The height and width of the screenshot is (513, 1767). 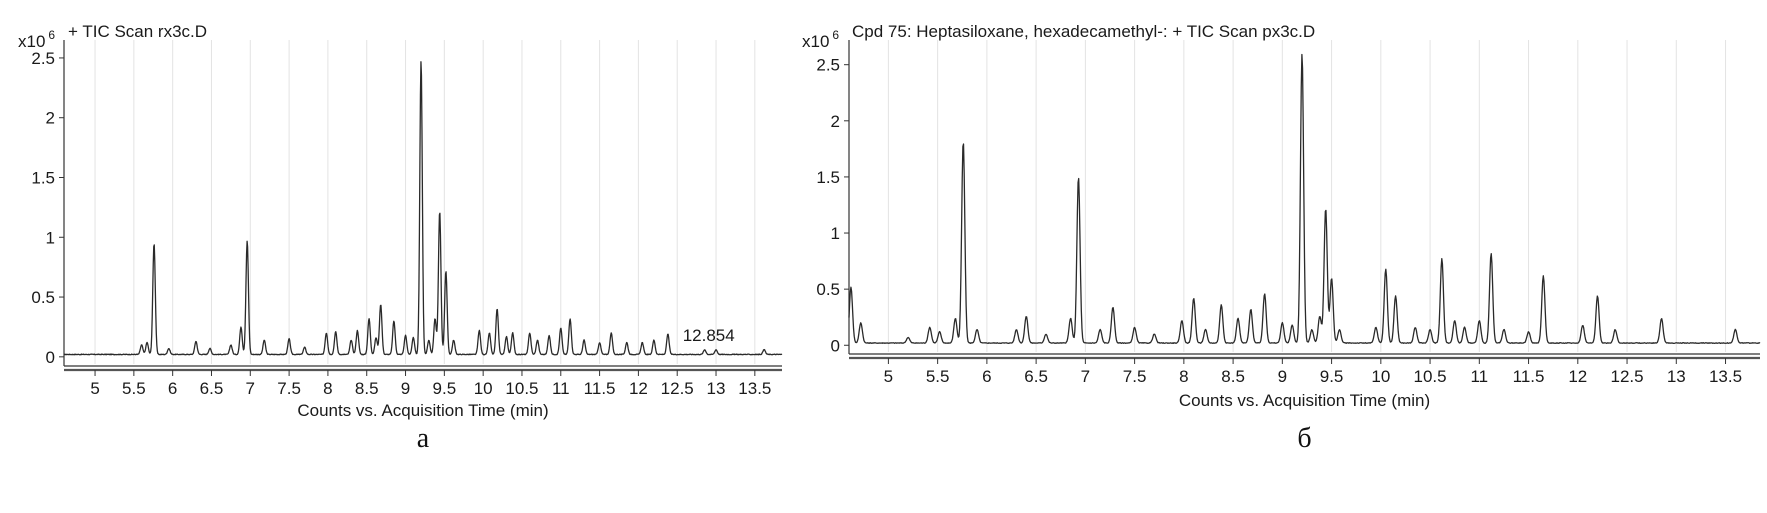 What do you see at coordinates (423, 438) in the screenshot?
I see `panel-caption: а` at bounding box center [423, 438].